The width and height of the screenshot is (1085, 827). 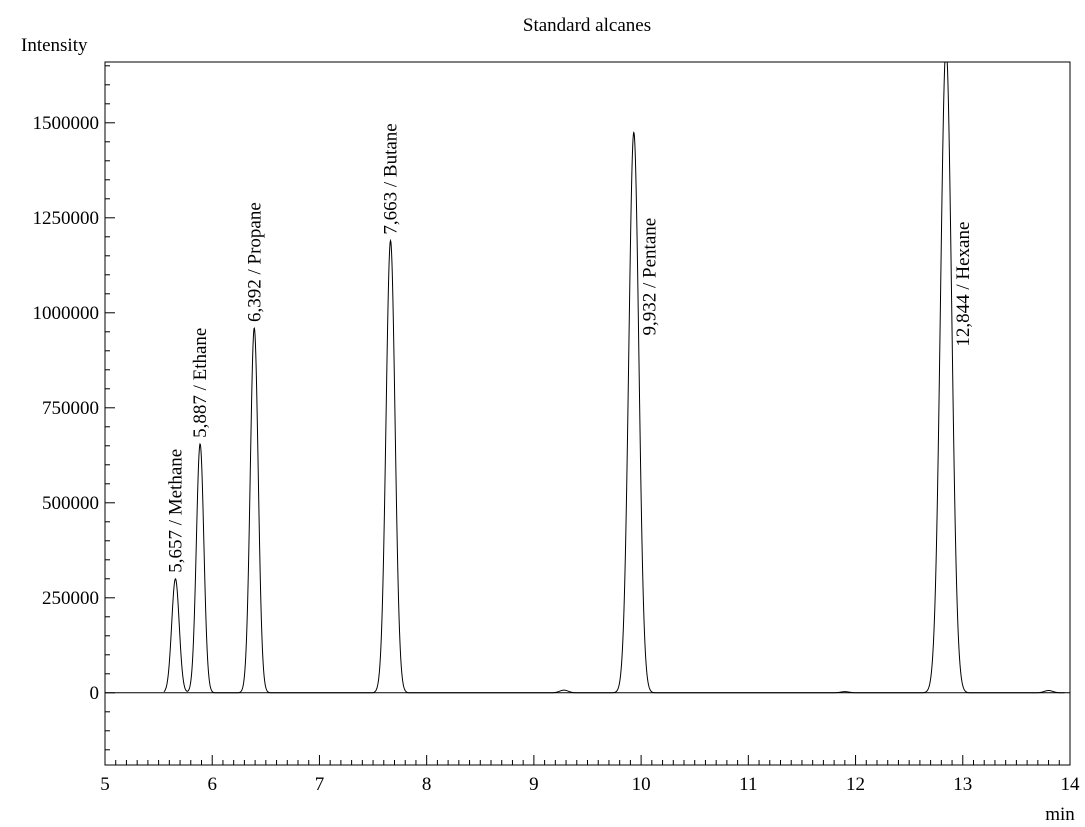 I want to click on y-axis-ticks: 0 250000 500000 750000 1000000 1250000 1500000, so click(x=74, y=408).